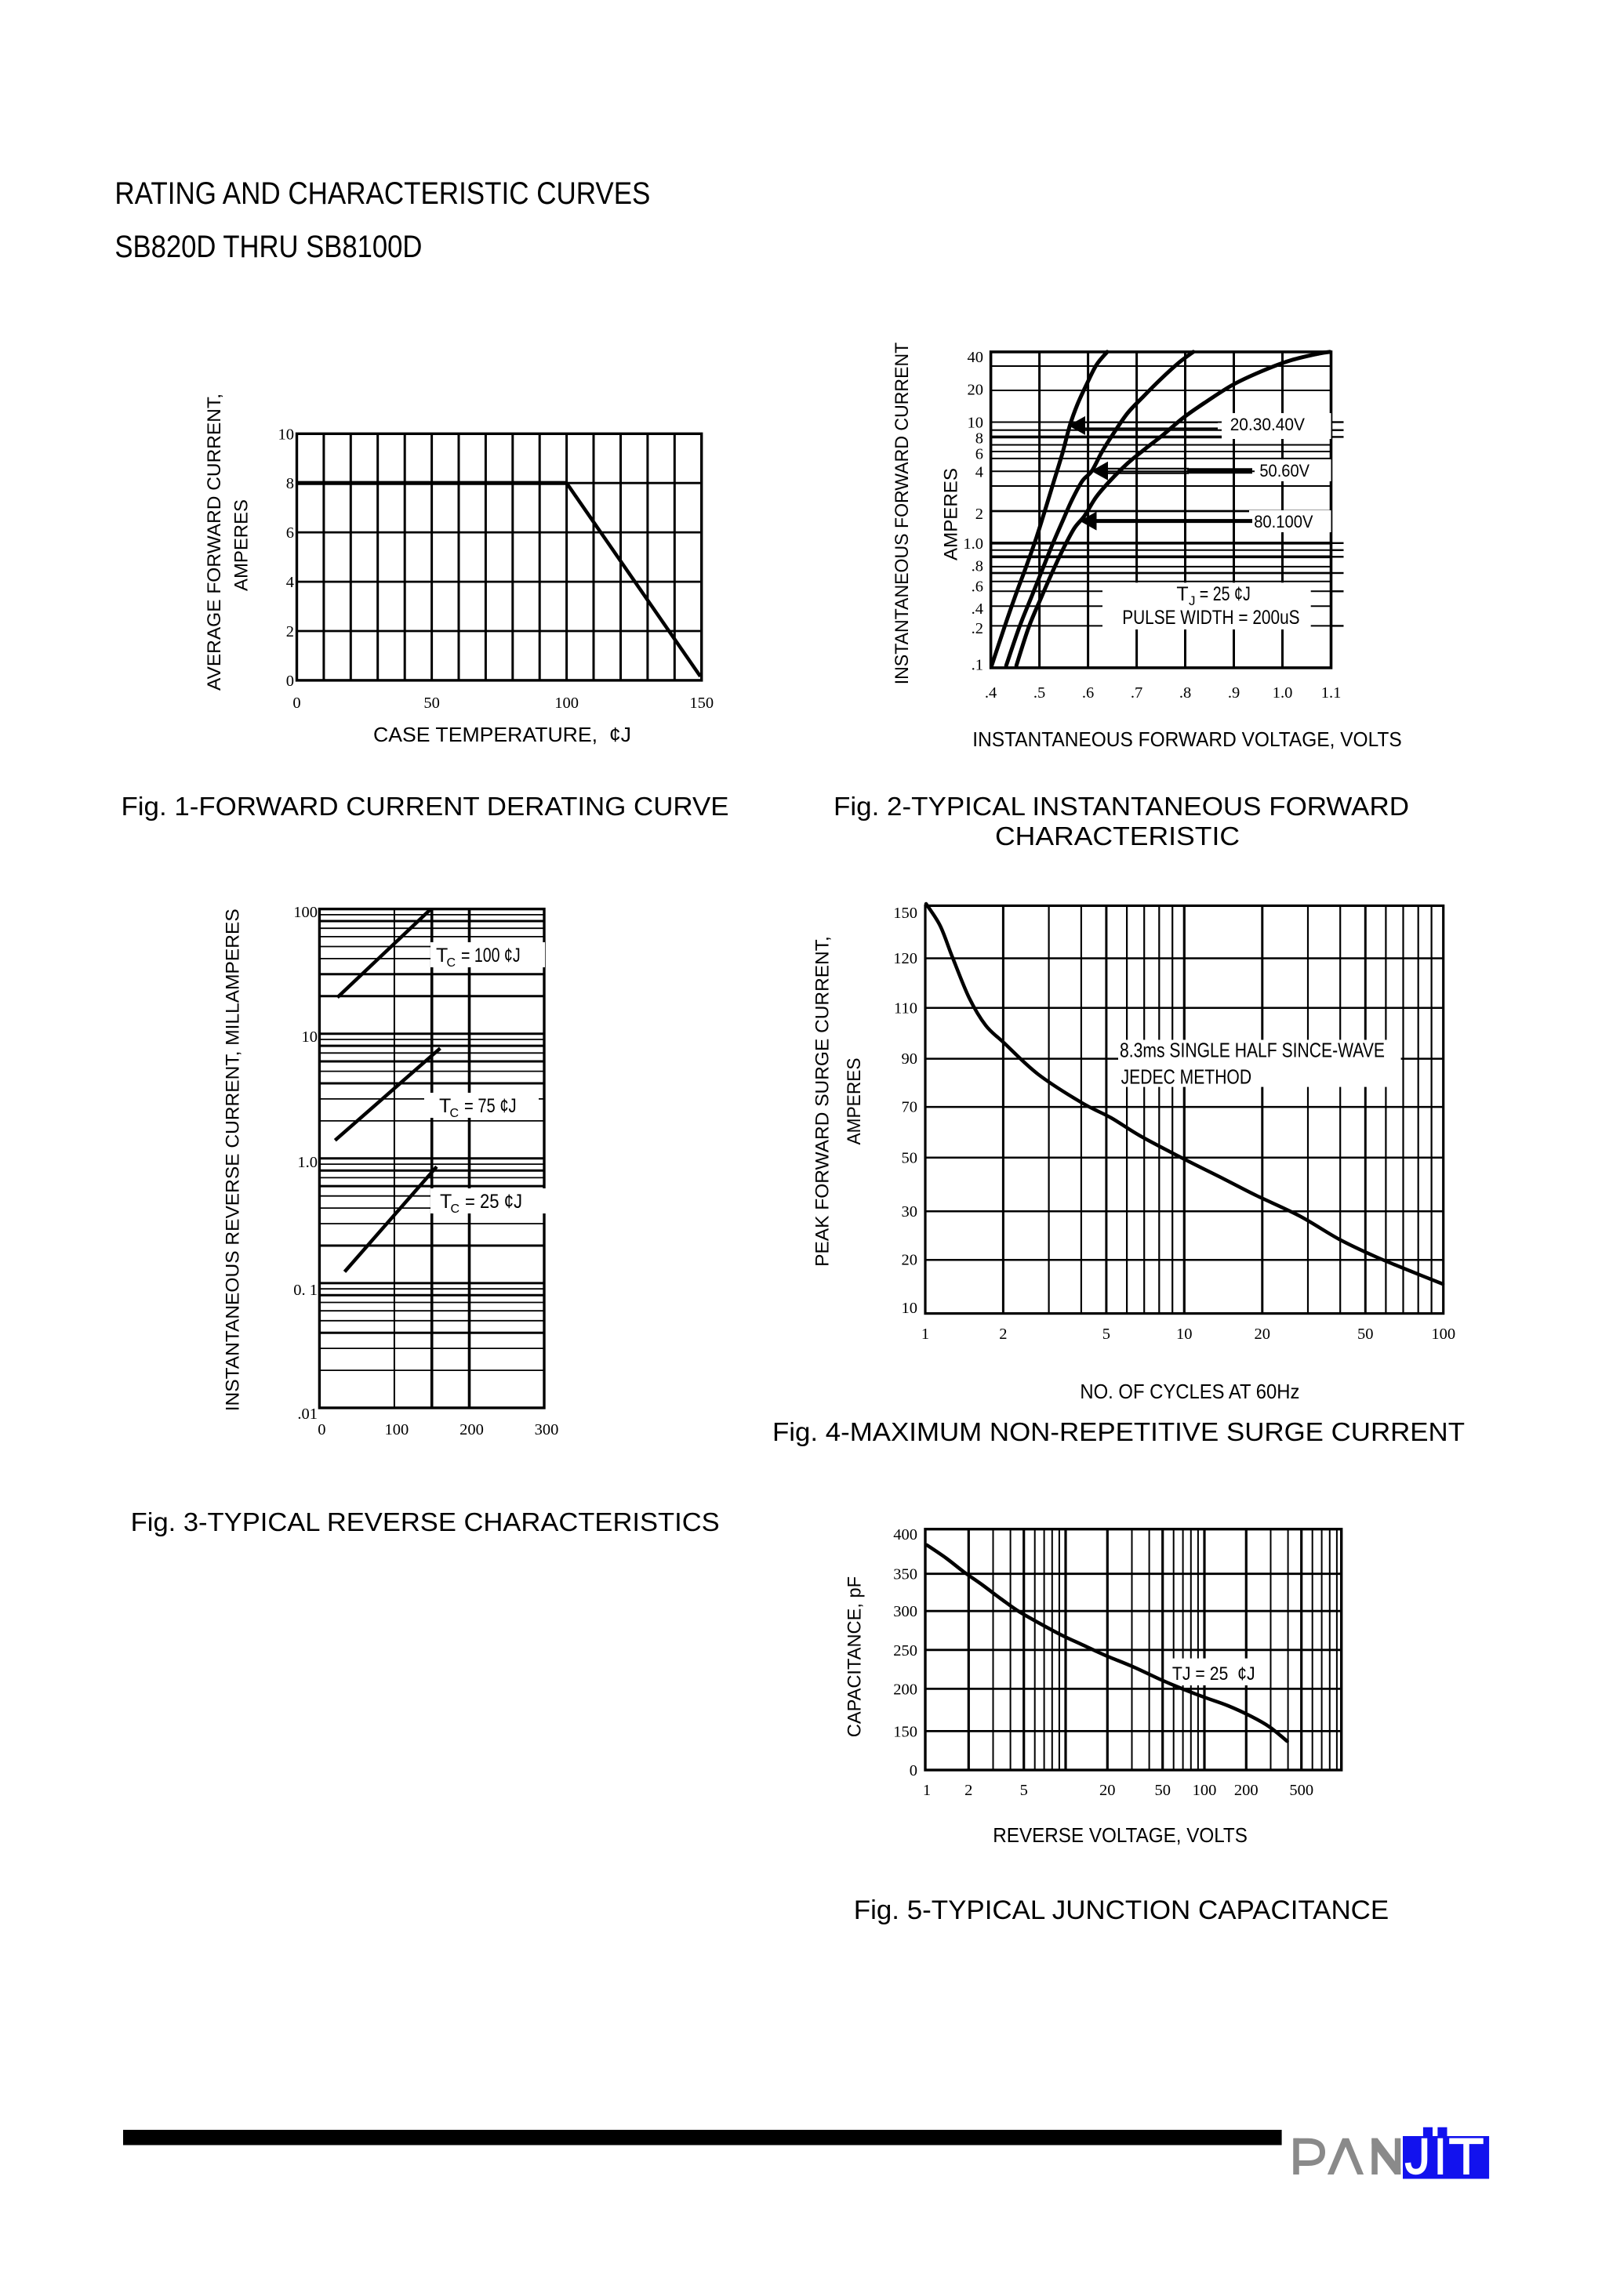  Describe the element at coordinates (1117, 836) in the screenshot. I see `svg-text: CHARACTERISTIC` at that location.